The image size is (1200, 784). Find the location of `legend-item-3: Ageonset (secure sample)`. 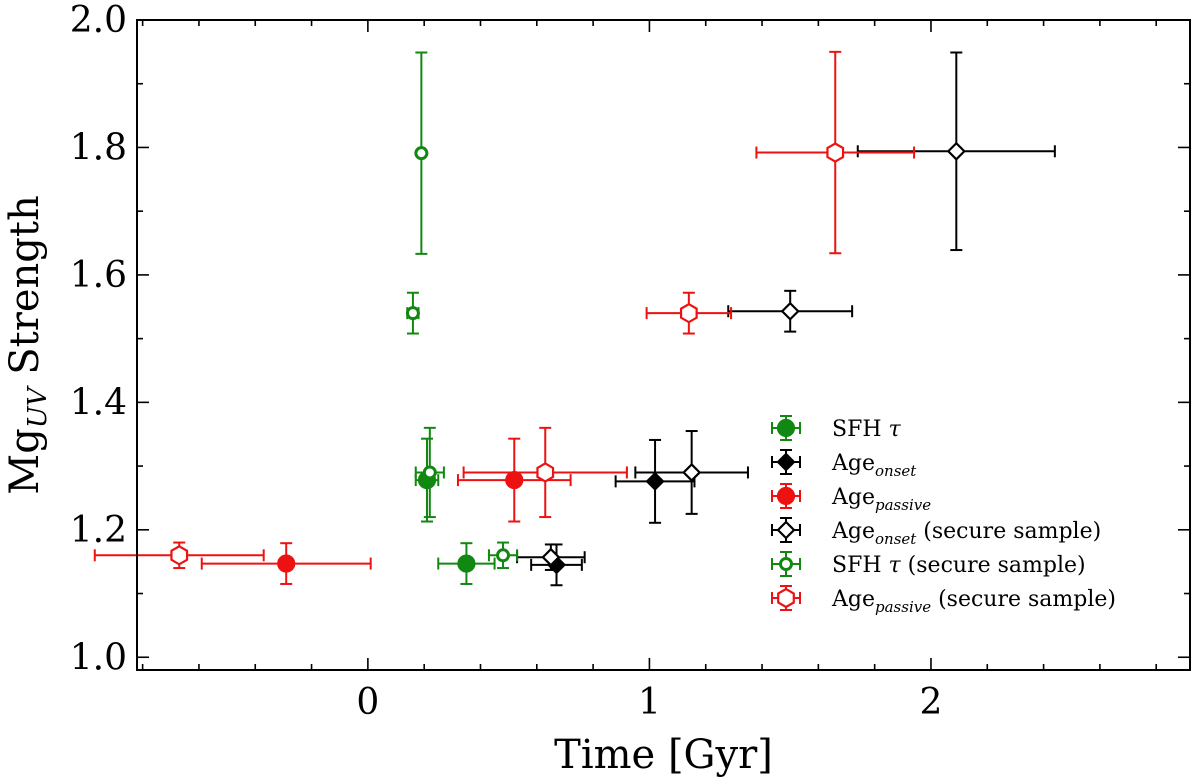

legend-item-3: Ageonset (secure sample) is located at coordinates (936, 532).